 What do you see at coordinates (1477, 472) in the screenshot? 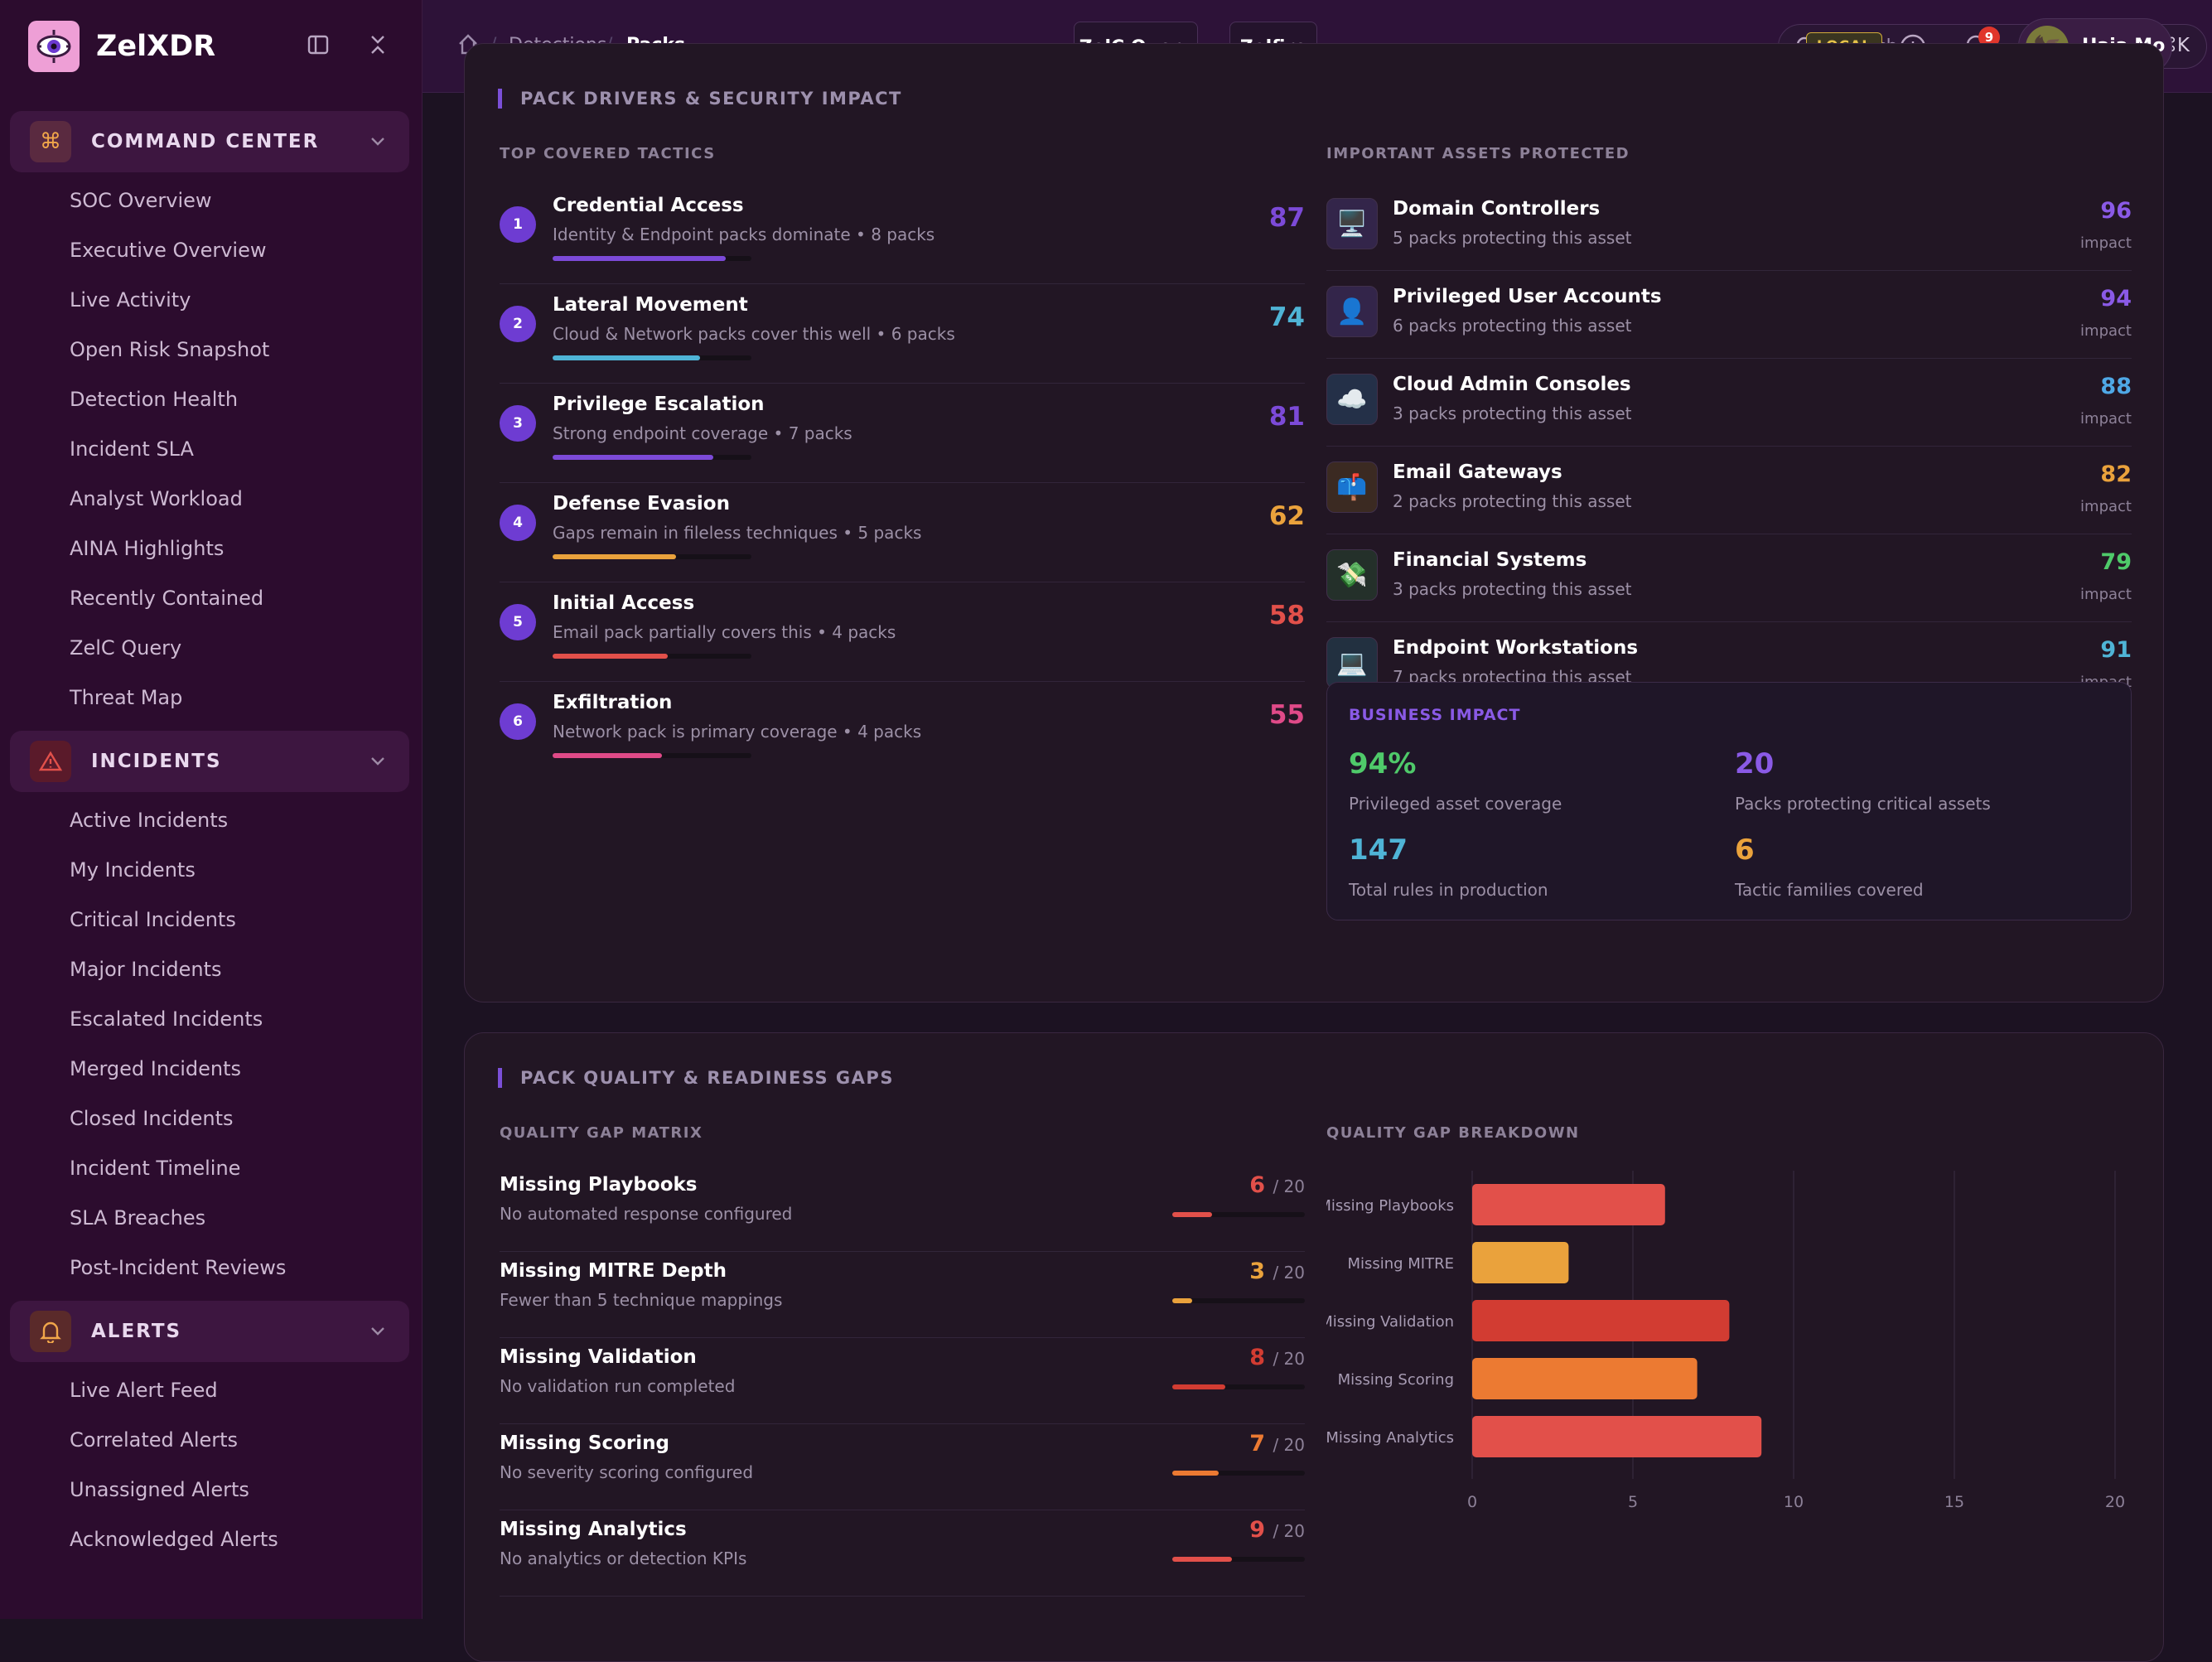
I see `asset-name: Email Gateways` at bounding box center [1477, 472].